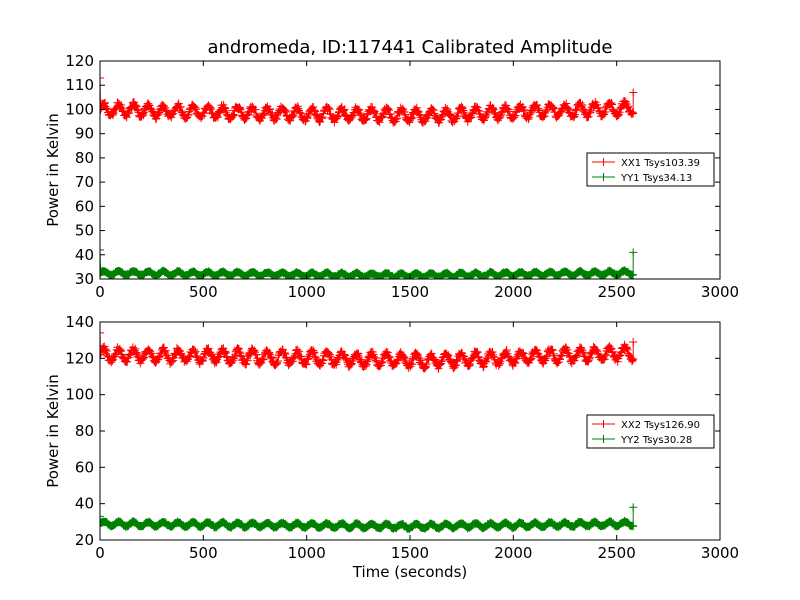 This screenshot has width=800, height=600. Describe the element at coordinates (79, 322) in the screenshot. I see `y-tick-label: 140` at that location.